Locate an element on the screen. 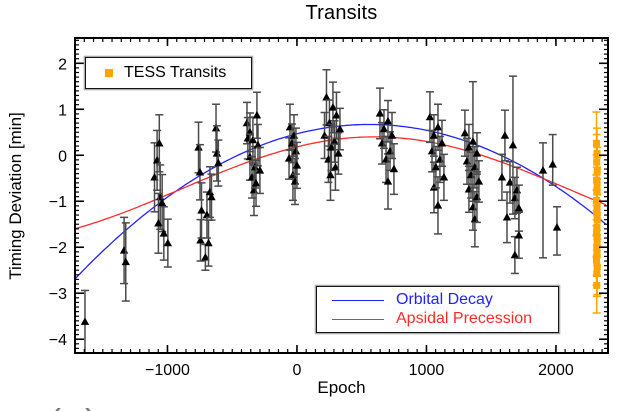 Image resolution: width=624 pixels, height=411 pixels. y-tick-label: 0 is located at coordinates (62, 156).